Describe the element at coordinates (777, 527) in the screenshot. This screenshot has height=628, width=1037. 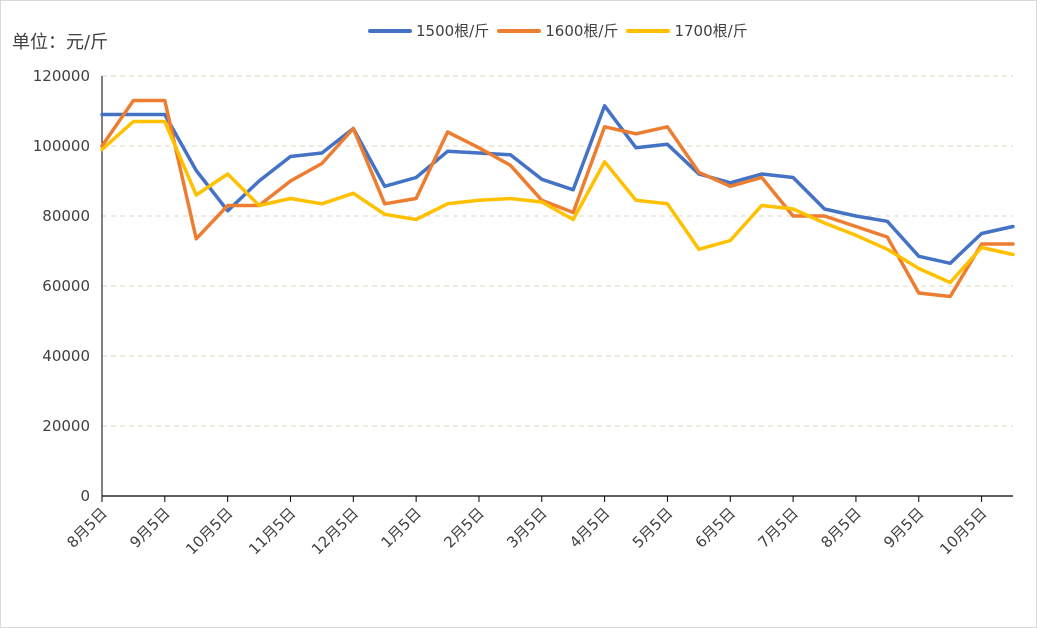
I see `x-tick-label: 7月5日` at that location.